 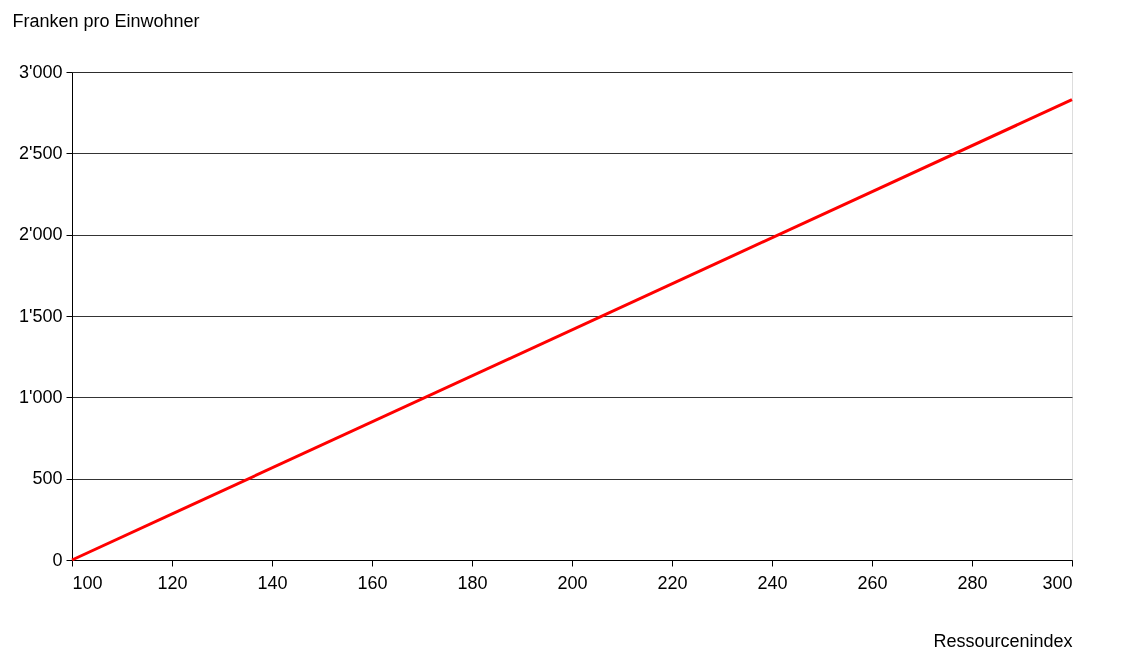 What do you see at coordinates (672, 582) in the screenshot?
I see `x-tick-label: 220` at bounding box center [672, 582].